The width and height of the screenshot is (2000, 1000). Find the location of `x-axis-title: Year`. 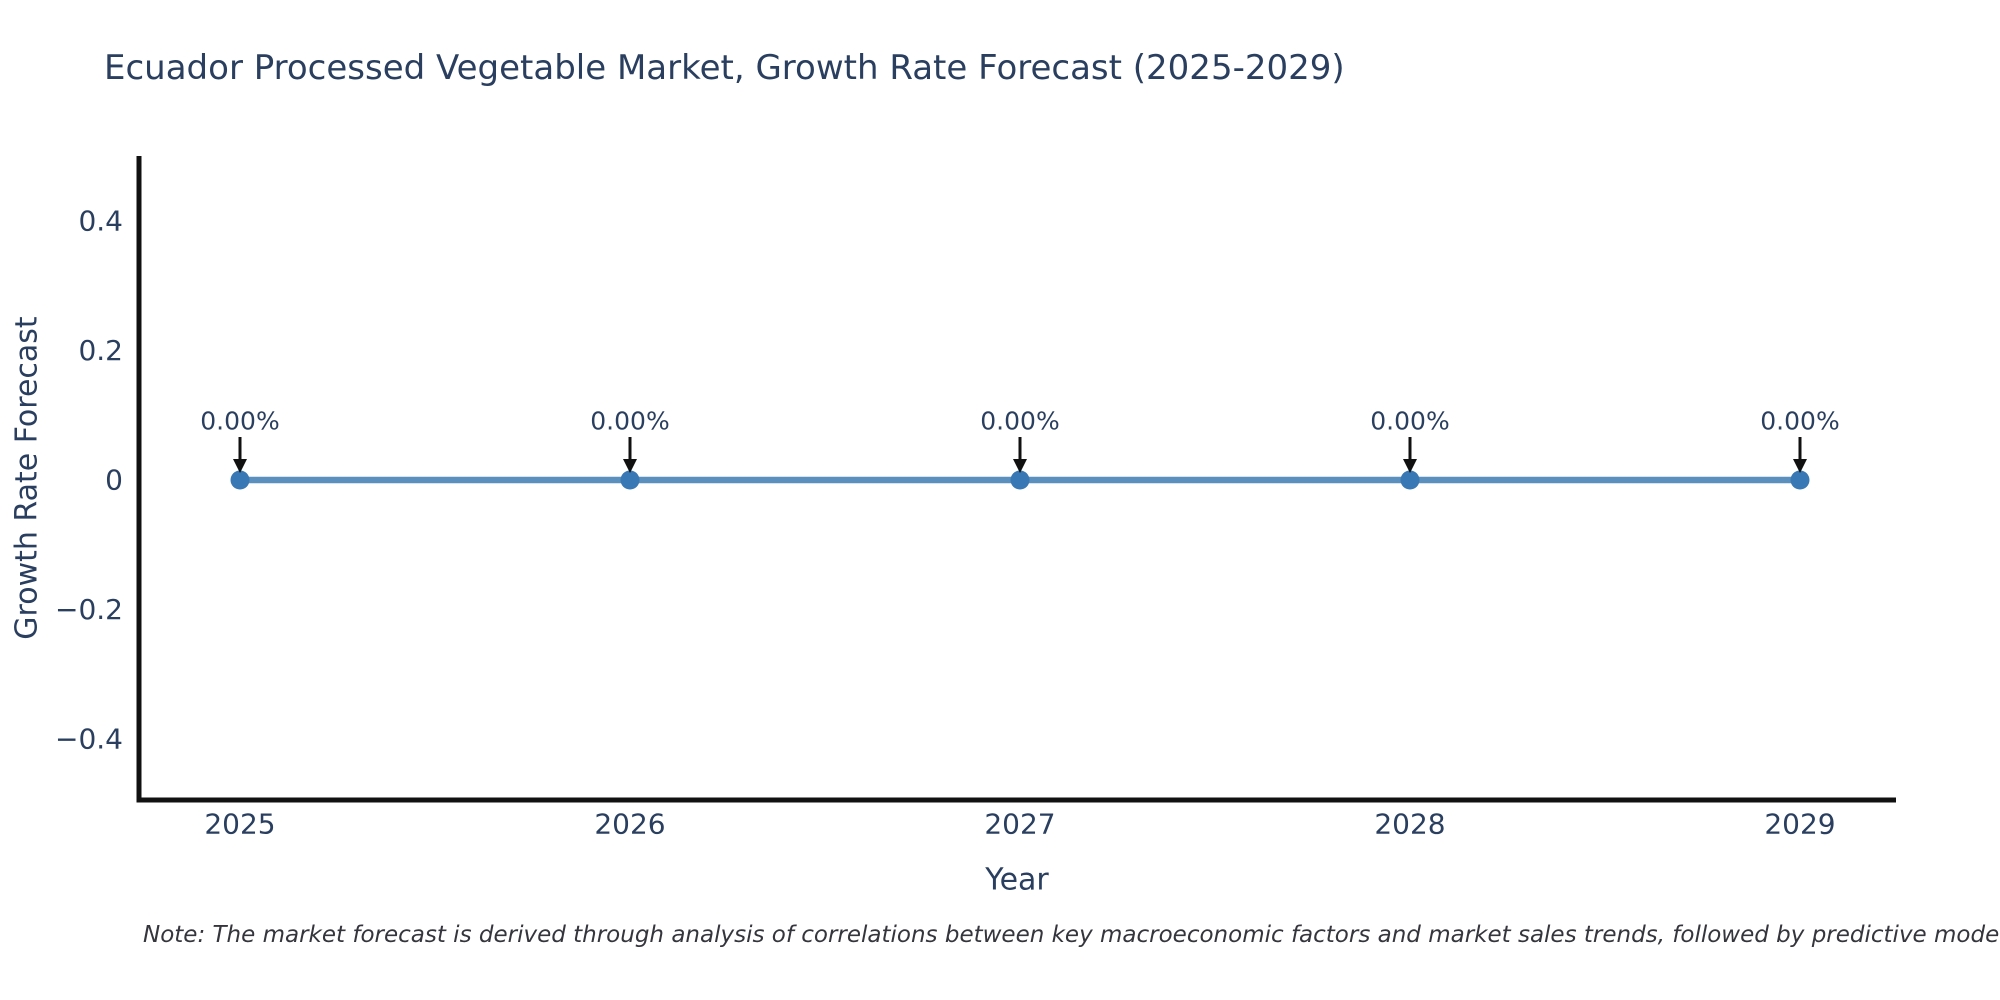

x-axis-title: Year is located at coordinates (1017, 880).